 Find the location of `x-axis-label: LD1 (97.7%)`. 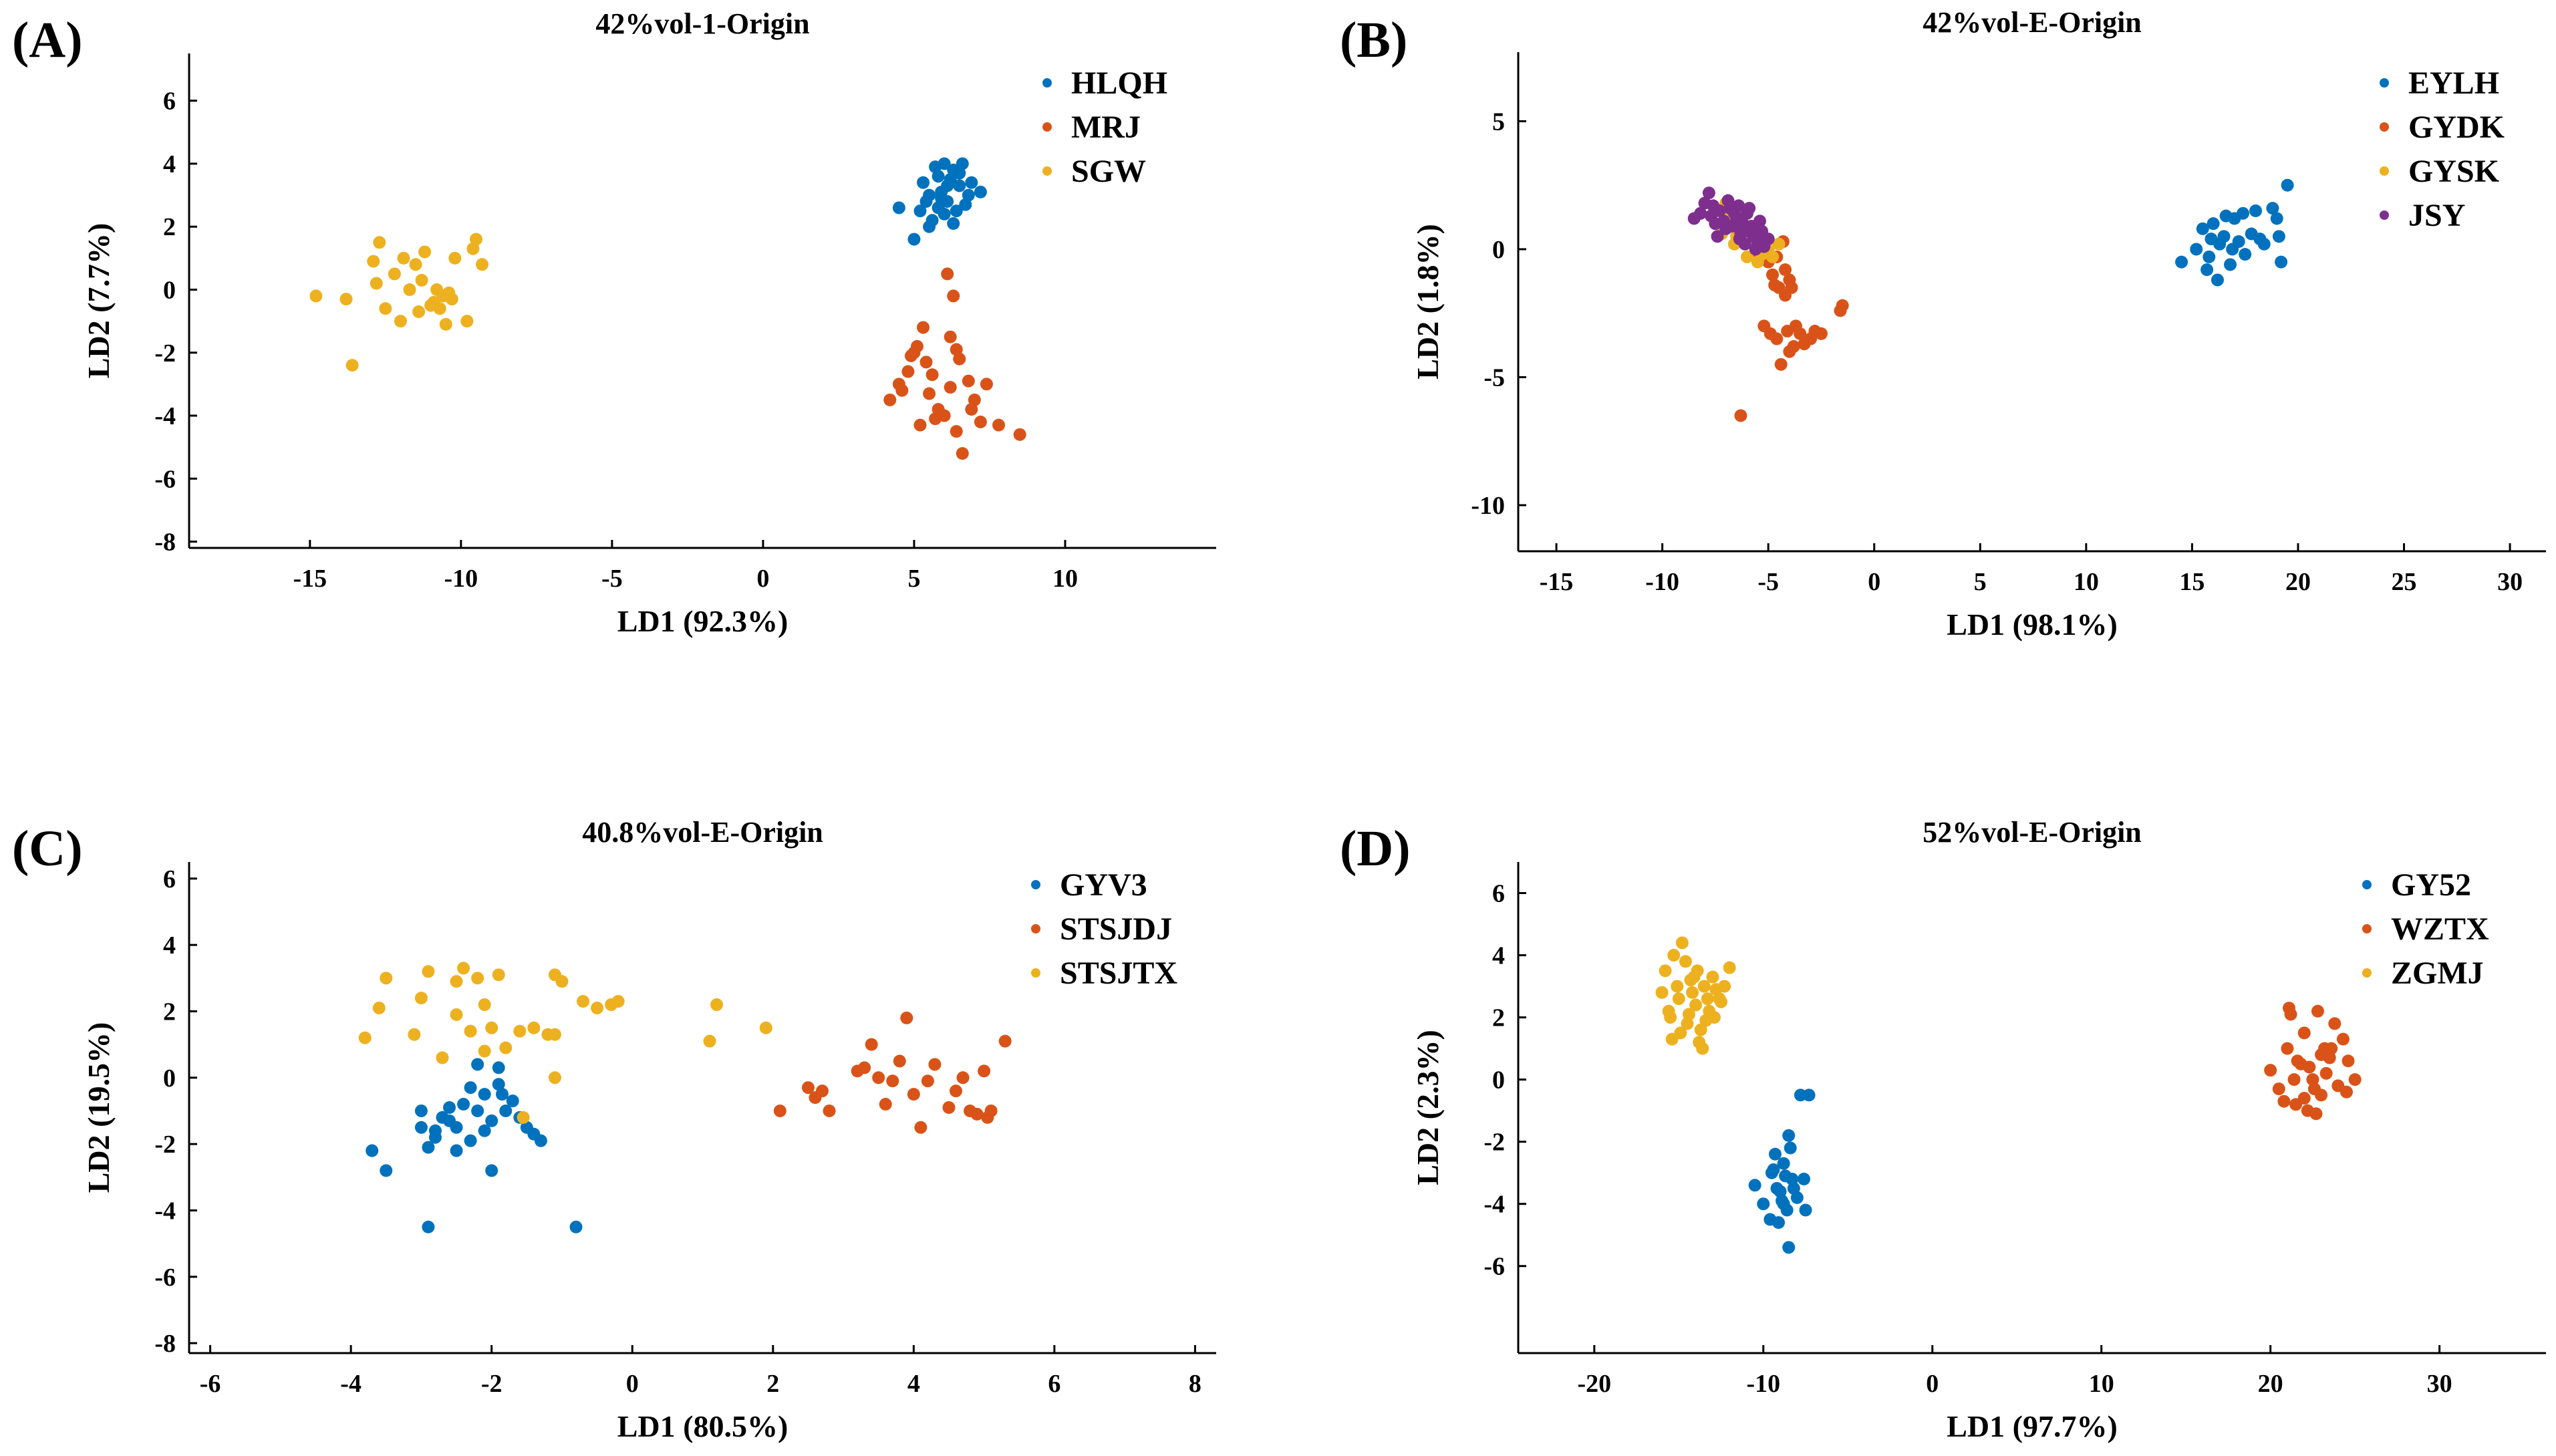

x-axis-label: LD1 (97.7%) is located at coordinates (2032, 1426).